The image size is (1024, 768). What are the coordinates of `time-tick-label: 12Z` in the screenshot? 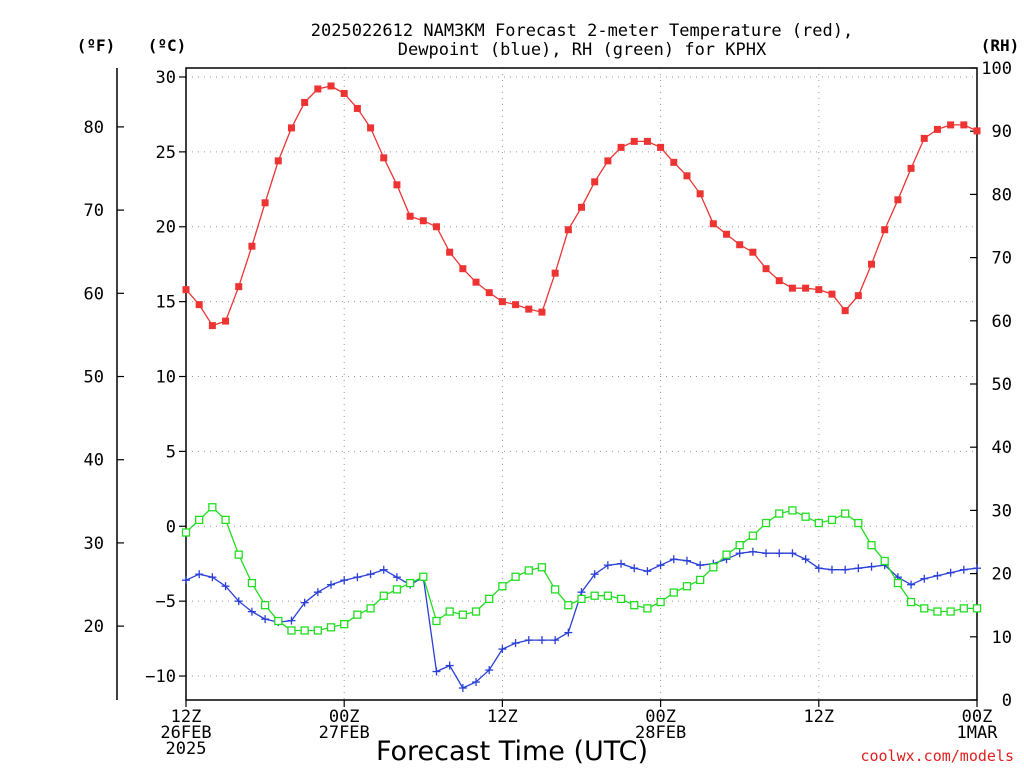 It's located at (818, 717).